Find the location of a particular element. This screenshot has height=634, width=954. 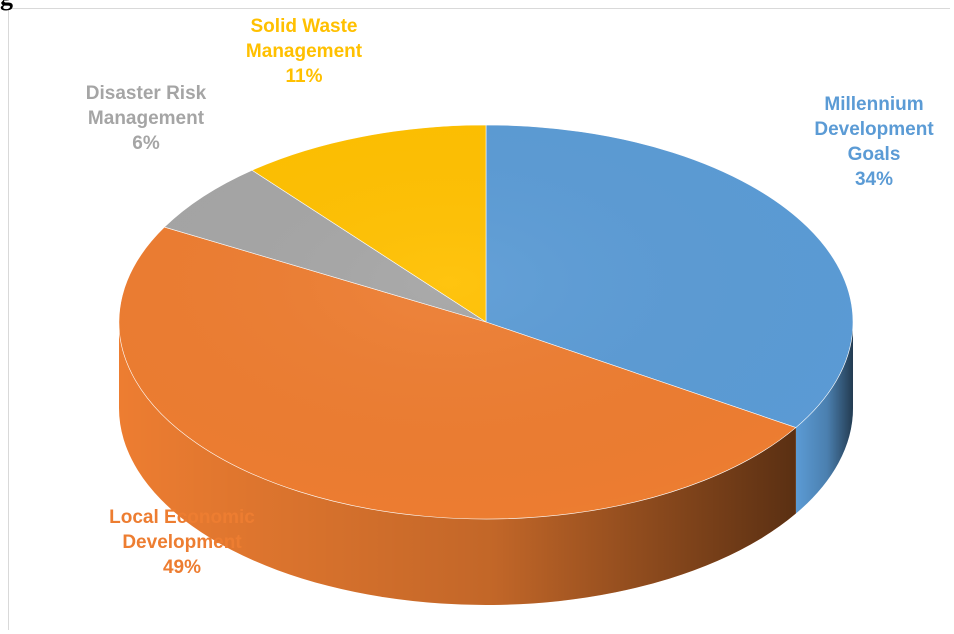

slice-label-line: Solid Waste is located at coordinates (304, 26).